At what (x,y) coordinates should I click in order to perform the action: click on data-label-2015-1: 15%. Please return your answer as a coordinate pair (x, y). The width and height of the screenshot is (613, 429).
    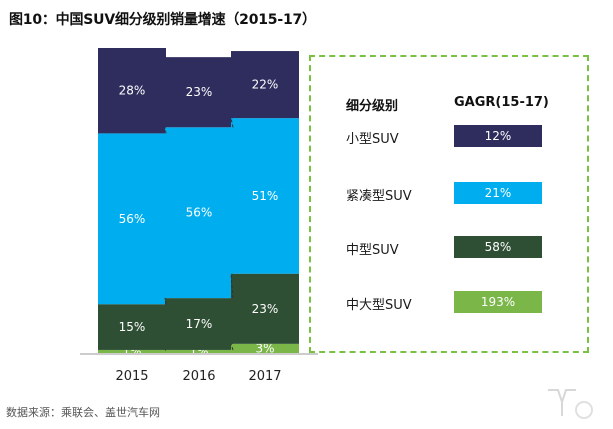
    Looking at the image, I should click on (132, 327).